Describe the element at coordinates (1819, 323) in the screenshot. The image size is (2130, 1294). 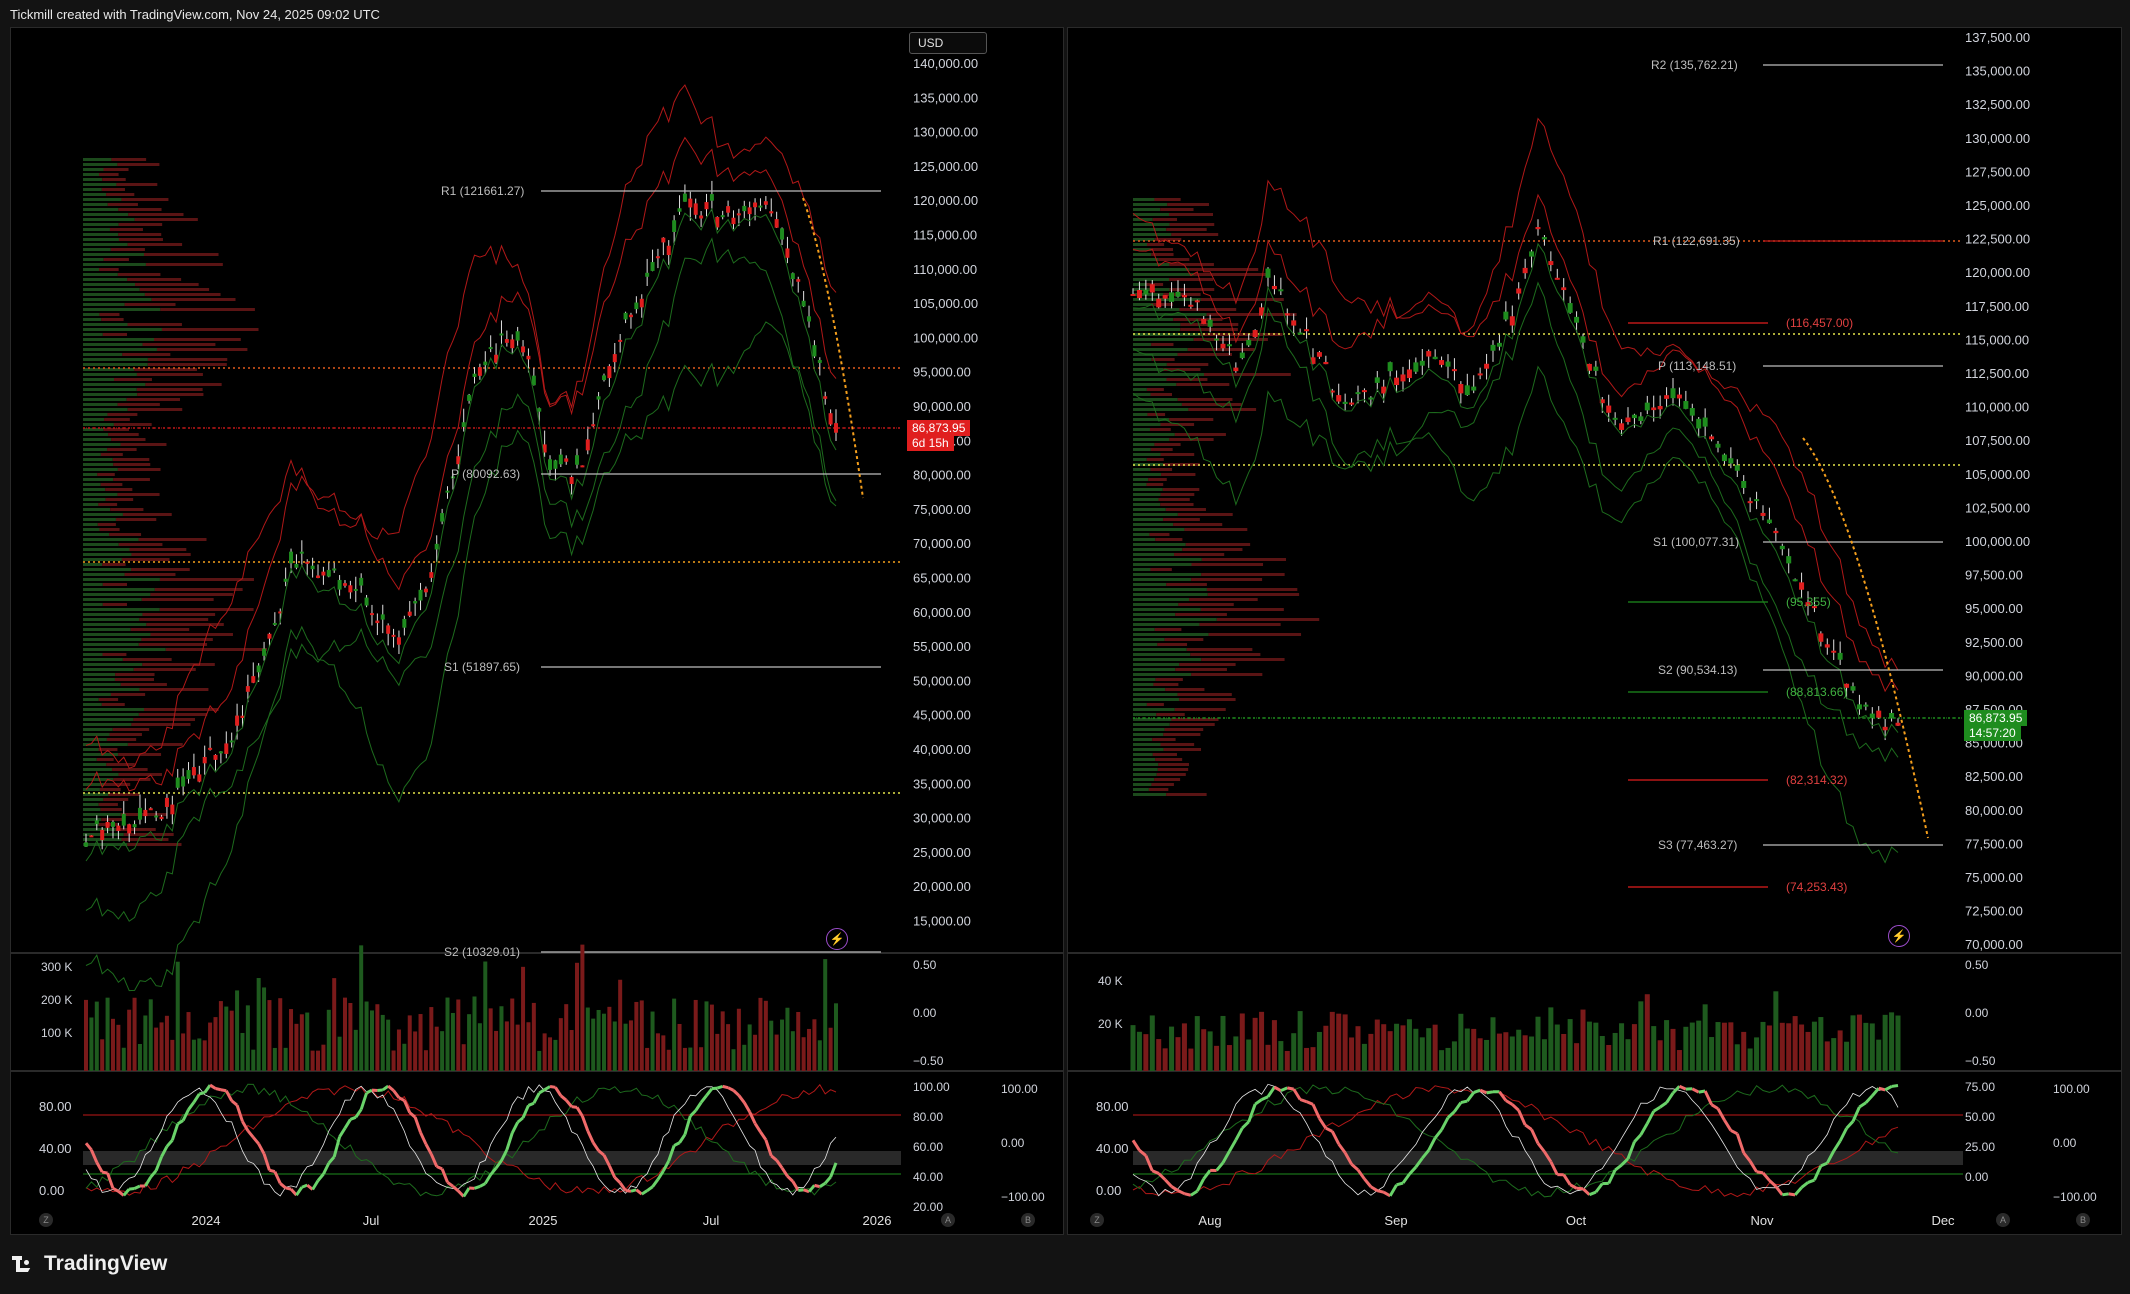
I see `pivot-label: (116,457.00)` at that location.